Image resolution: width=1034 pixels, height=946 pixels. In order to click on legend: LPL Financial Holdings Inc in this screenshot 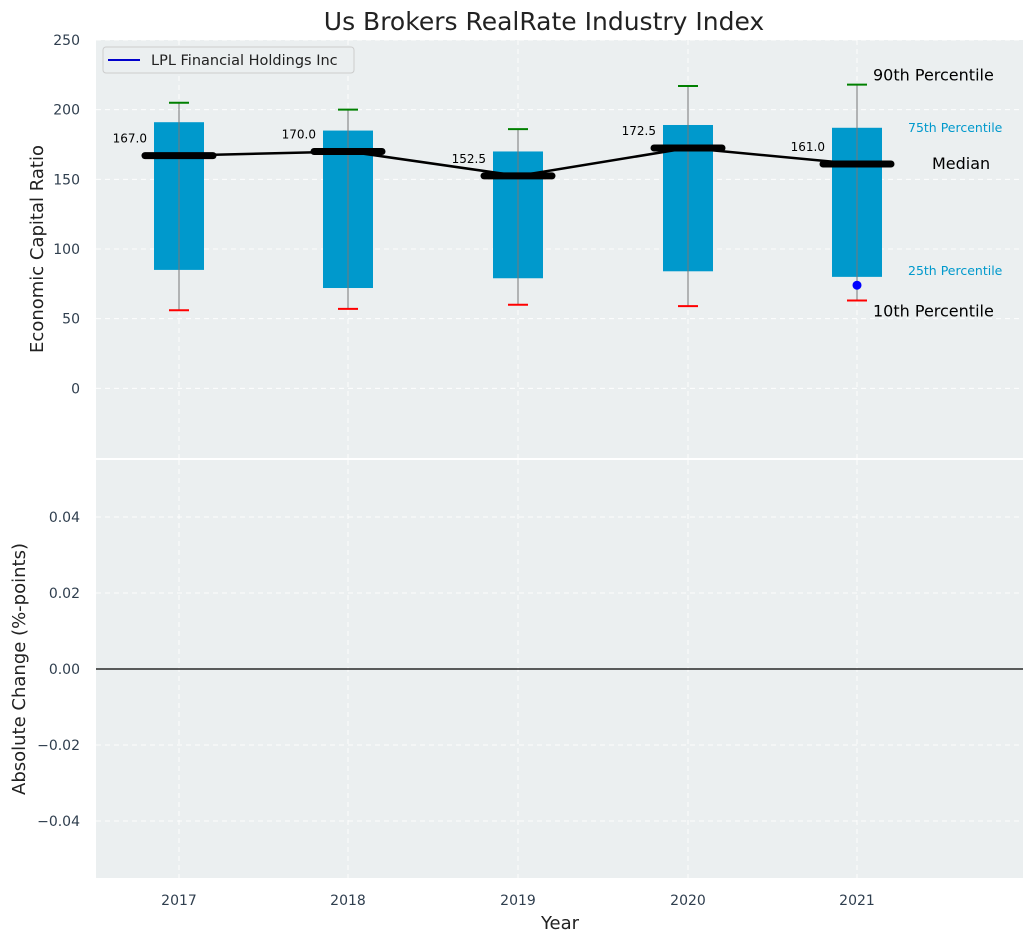, I will do `click(228, 60)`.